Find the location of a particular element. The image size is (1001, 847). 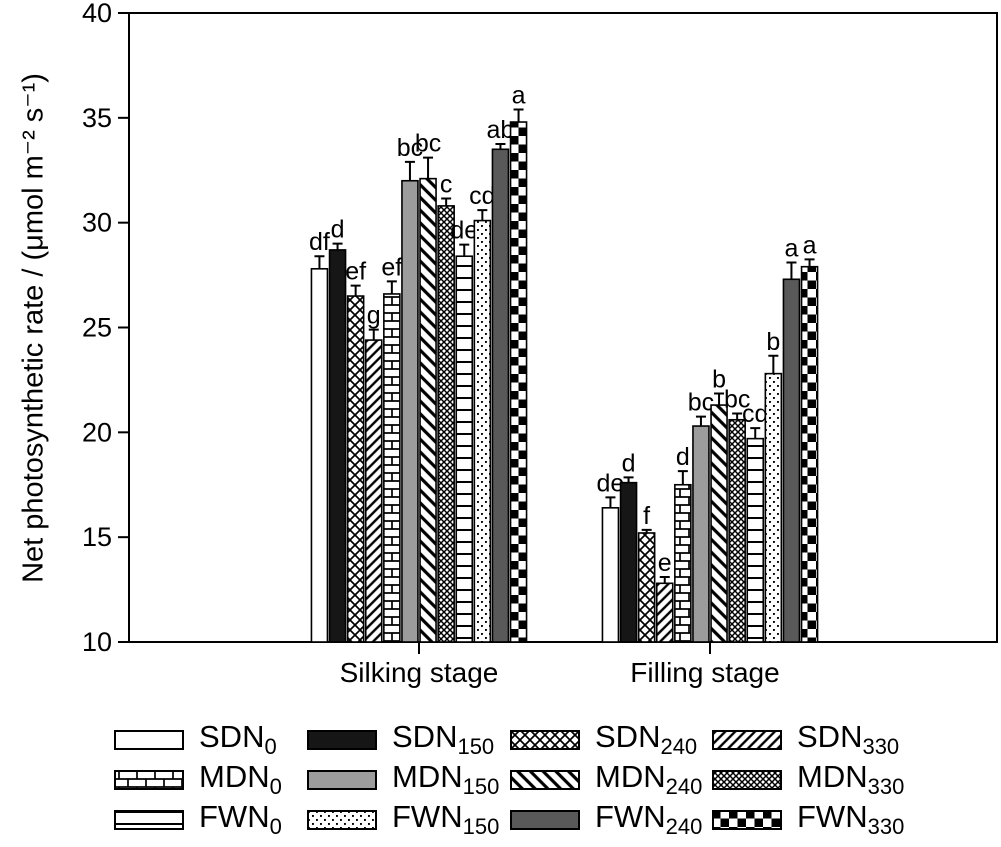

legend-label: SDN0 is located at coordinates (238, 739).